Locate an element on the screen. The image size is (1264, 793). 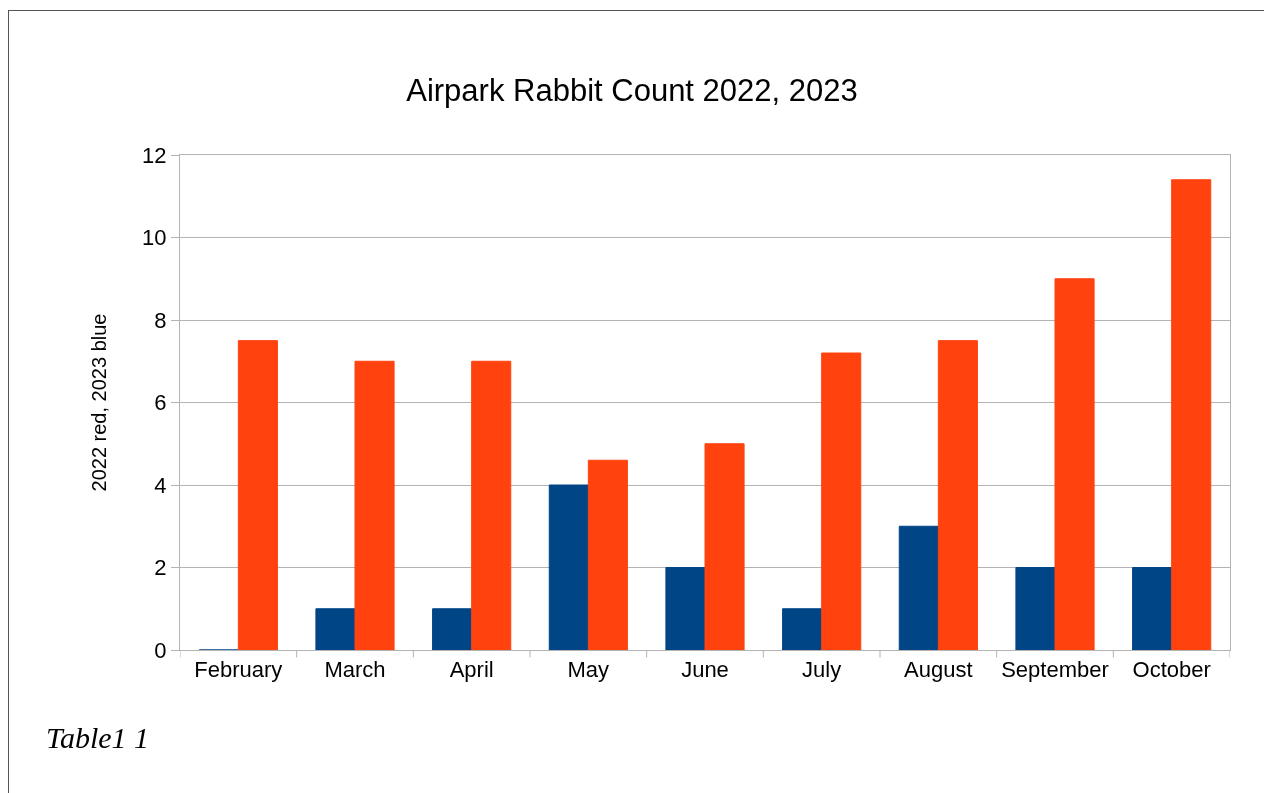
x-tick-label: October is located at coordinates (1171, 670).